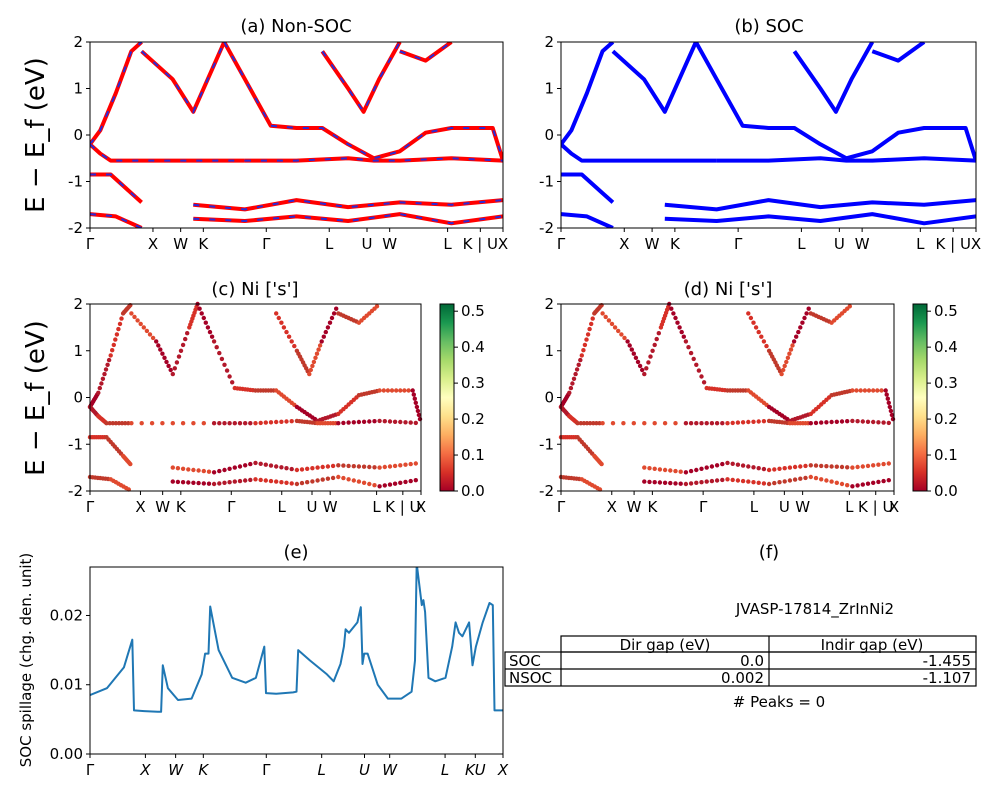  Describe the element at coordinates (376, 507) in the screenshot. I see `panel-c-xtick-label: L` at that location.